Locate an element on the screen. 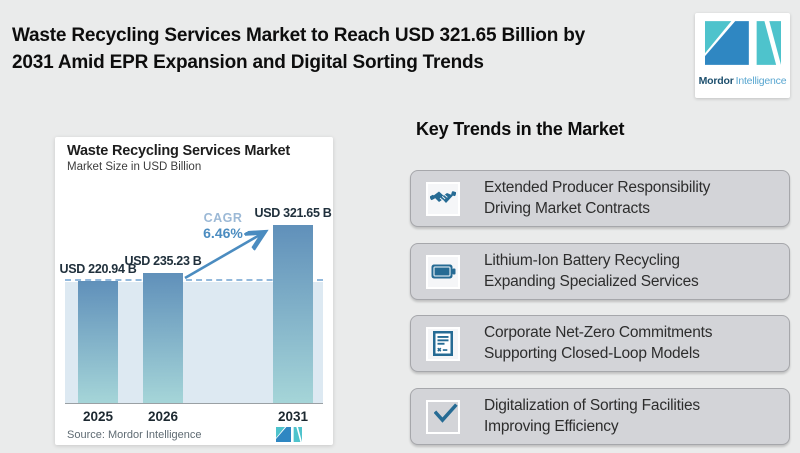 The image size is (800, 453). chart-source-text: Source: Mordor Intelligence is located at coordinates (134, 435).